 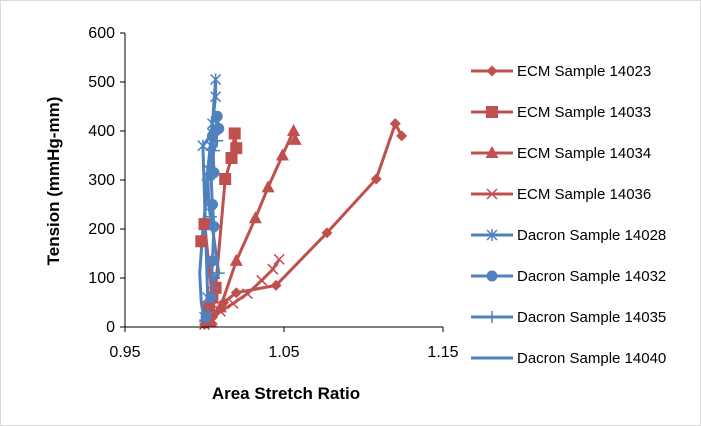 What do you see at coordinates (591, 358) in the screenshot?
I see `legend-label: Dacron Sample 14040` at bounding box center [591, 358].